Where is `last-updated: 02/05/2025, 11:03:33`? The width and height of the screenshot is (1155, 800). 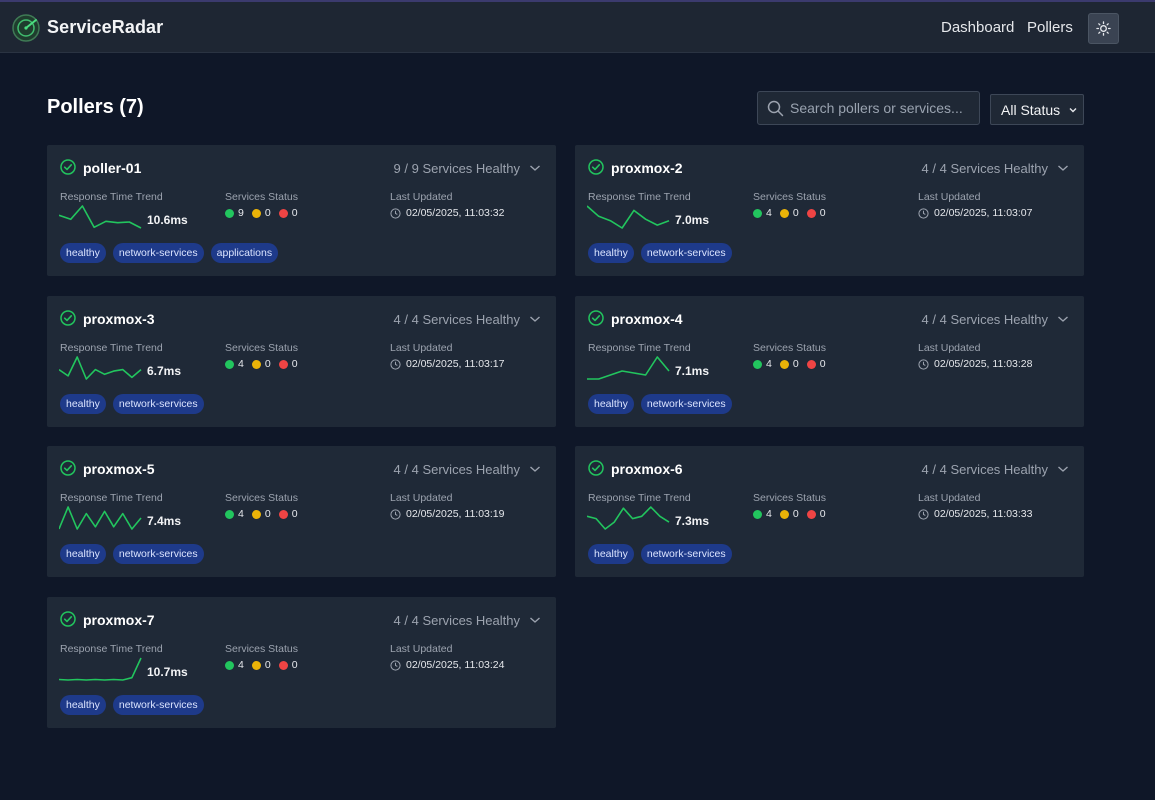
last-updated: 02/05/2025, 11:03:33 is located at coordinates (975, 514).